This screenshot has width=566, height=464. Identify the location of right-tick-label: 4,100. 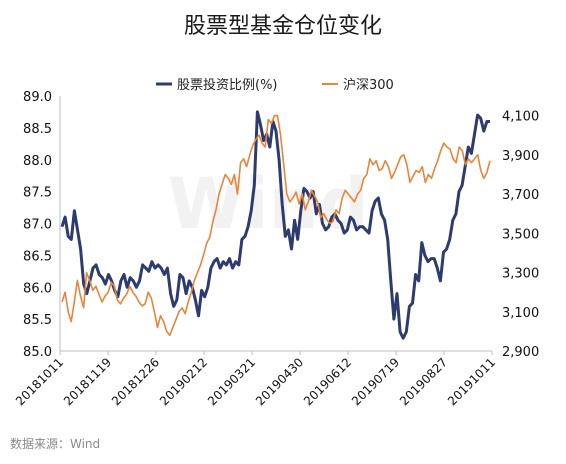
(520, 117).